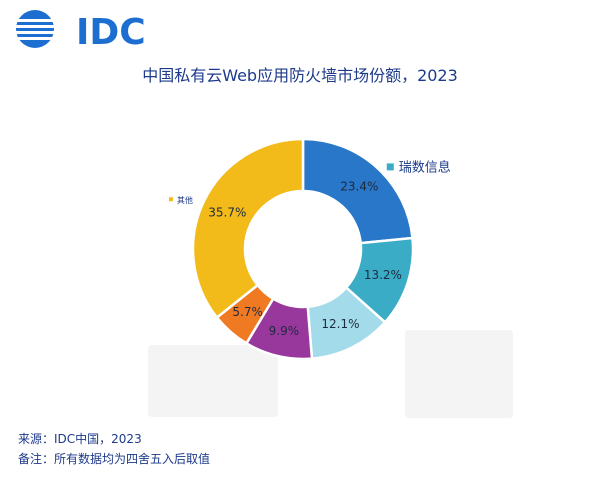 This screenshot has height=489, width=600. What do you see at coordinates (300, 75) in the screenshot?
I see `chart-title: 中国私有云Web应用防火墙市场份额，2023` at bounding box center [300, 75].